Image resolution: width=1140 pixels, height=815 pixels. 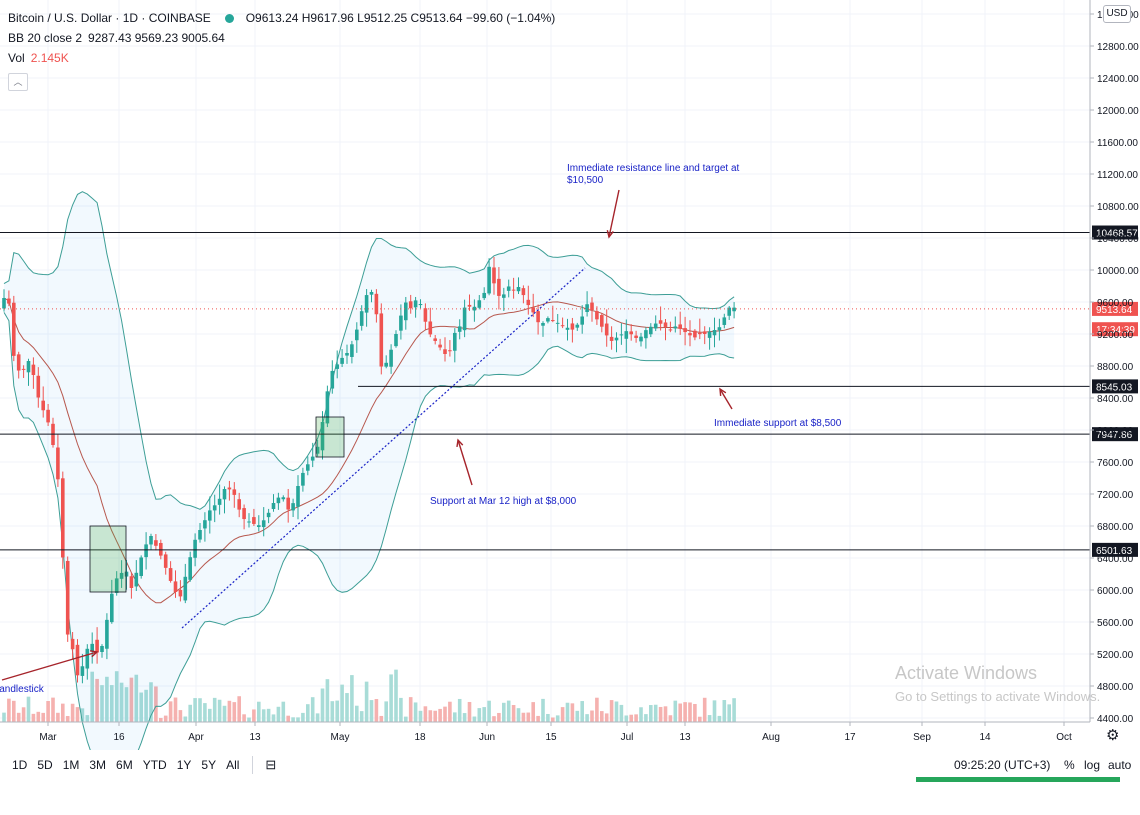 I want to click on price-label: 10468.57, so click(x=1117, y=234).